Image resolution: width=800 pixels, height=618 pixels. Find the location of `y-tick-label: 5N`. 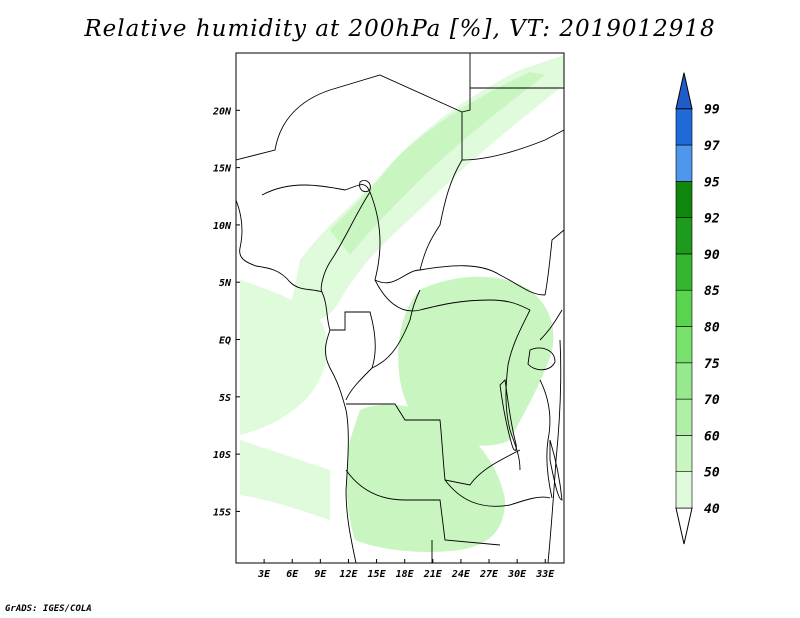

y-tick-label: 5N is located at coordinates (225, 283).